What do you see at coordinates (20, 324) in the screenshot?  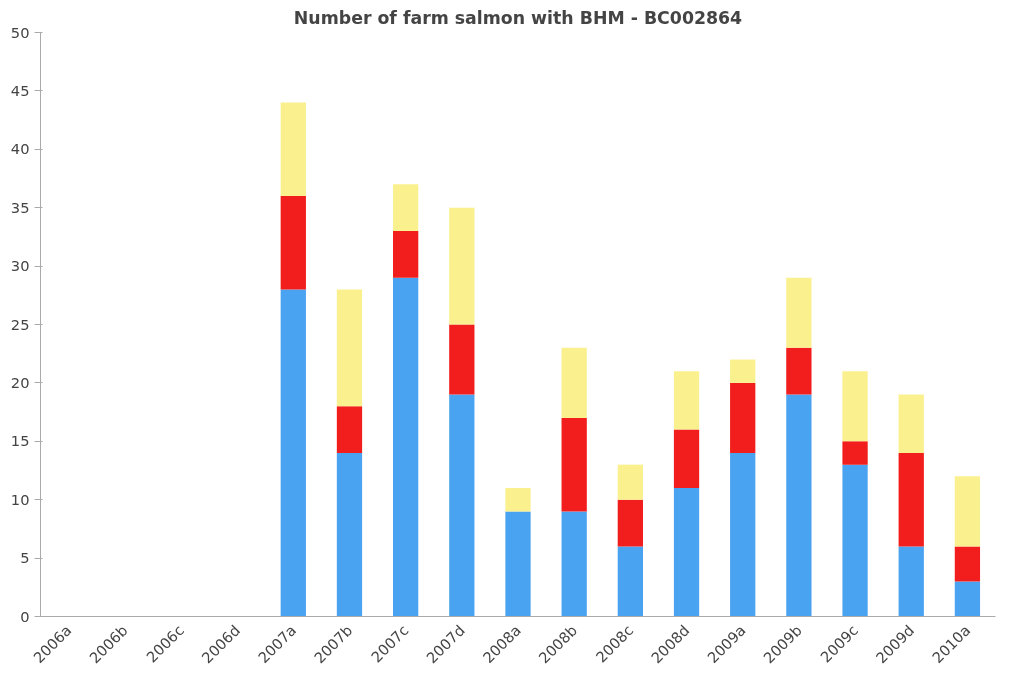 I see `y-tick-label: 25` at bounding box center [20, 324].